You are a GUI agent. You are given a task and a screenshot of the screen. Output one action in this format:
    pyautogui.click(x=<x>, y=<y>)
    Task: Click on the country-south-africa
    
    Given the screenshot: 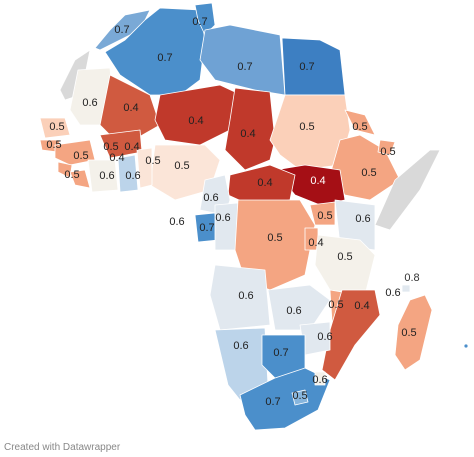 What is the action you would take?
    pyautogui.click(x=285, y=399)
    